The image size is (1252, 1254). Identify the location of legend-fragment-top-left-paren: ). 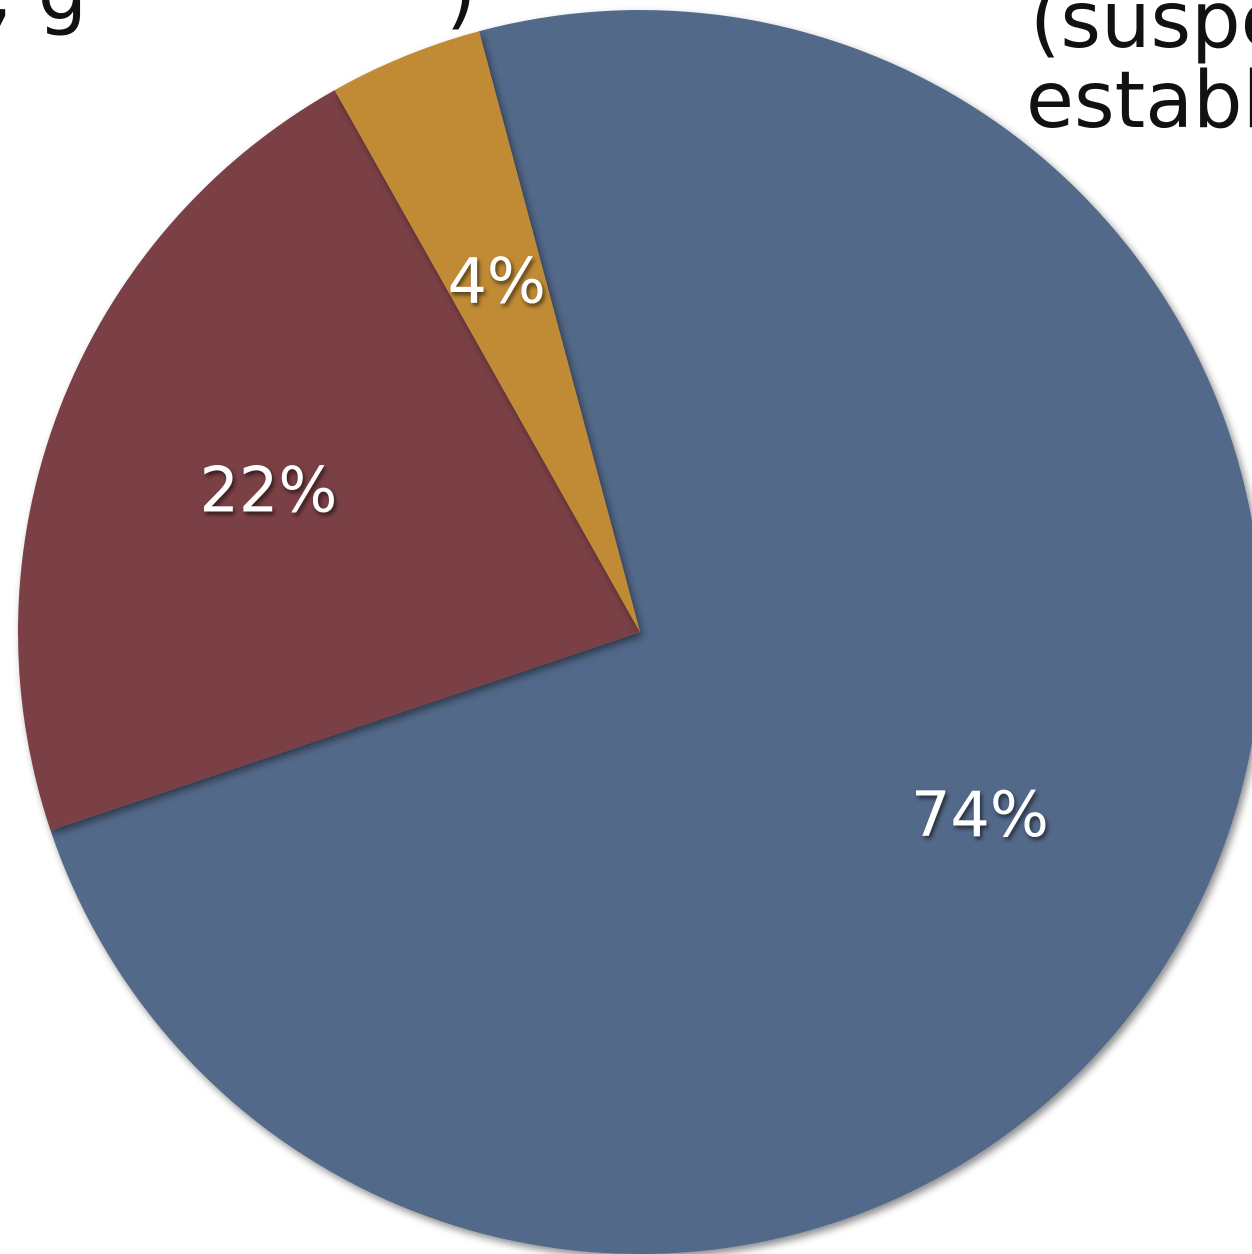
(461, 16).